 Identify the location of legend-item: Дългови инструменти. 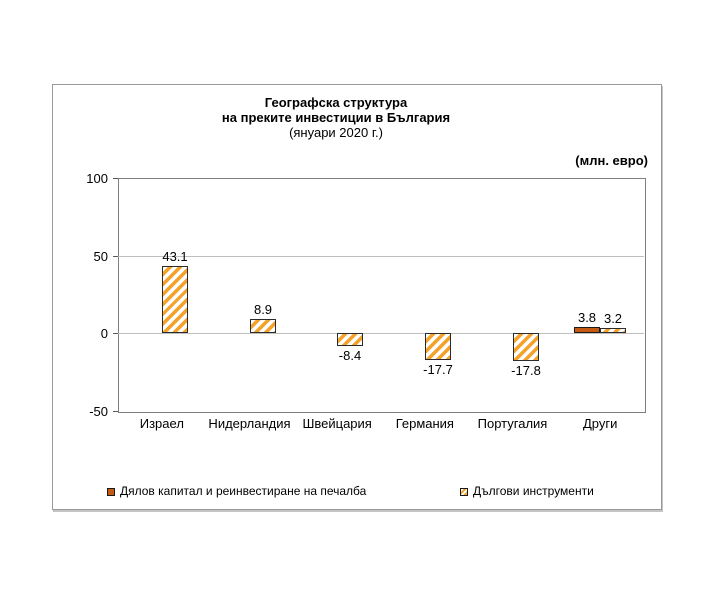
(527, 491).